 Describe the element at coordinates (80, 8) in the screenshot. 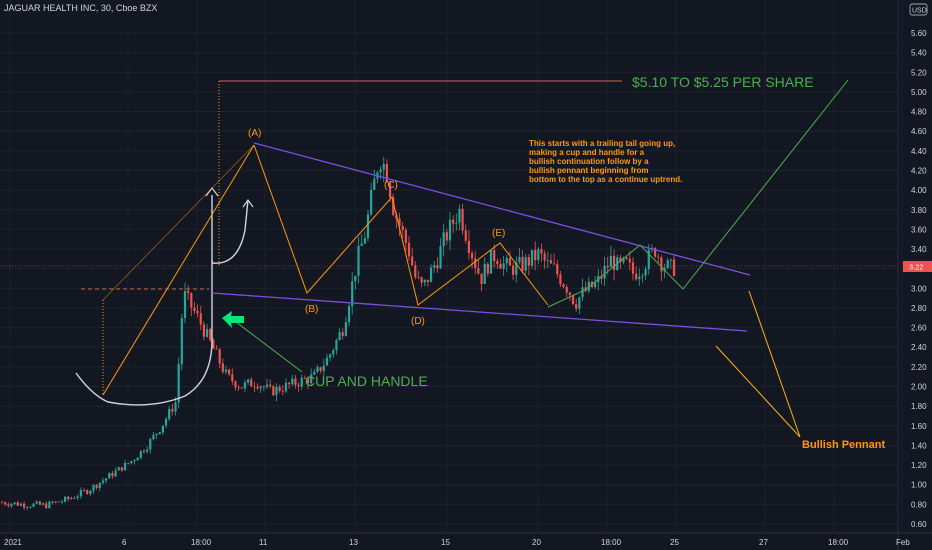

I see `symbol-title: JAGUAR HEALTH INC, 30, Cboe BZX` at that location.